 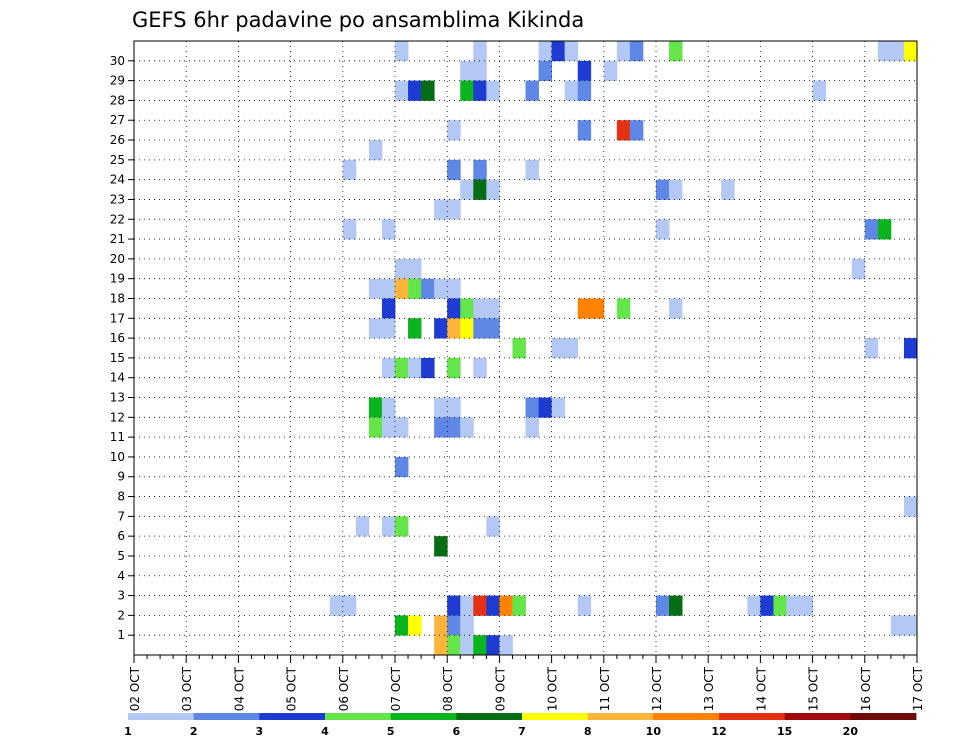 I want to click on x-tick-label: 11 OCT, so click(x=605, y=688).